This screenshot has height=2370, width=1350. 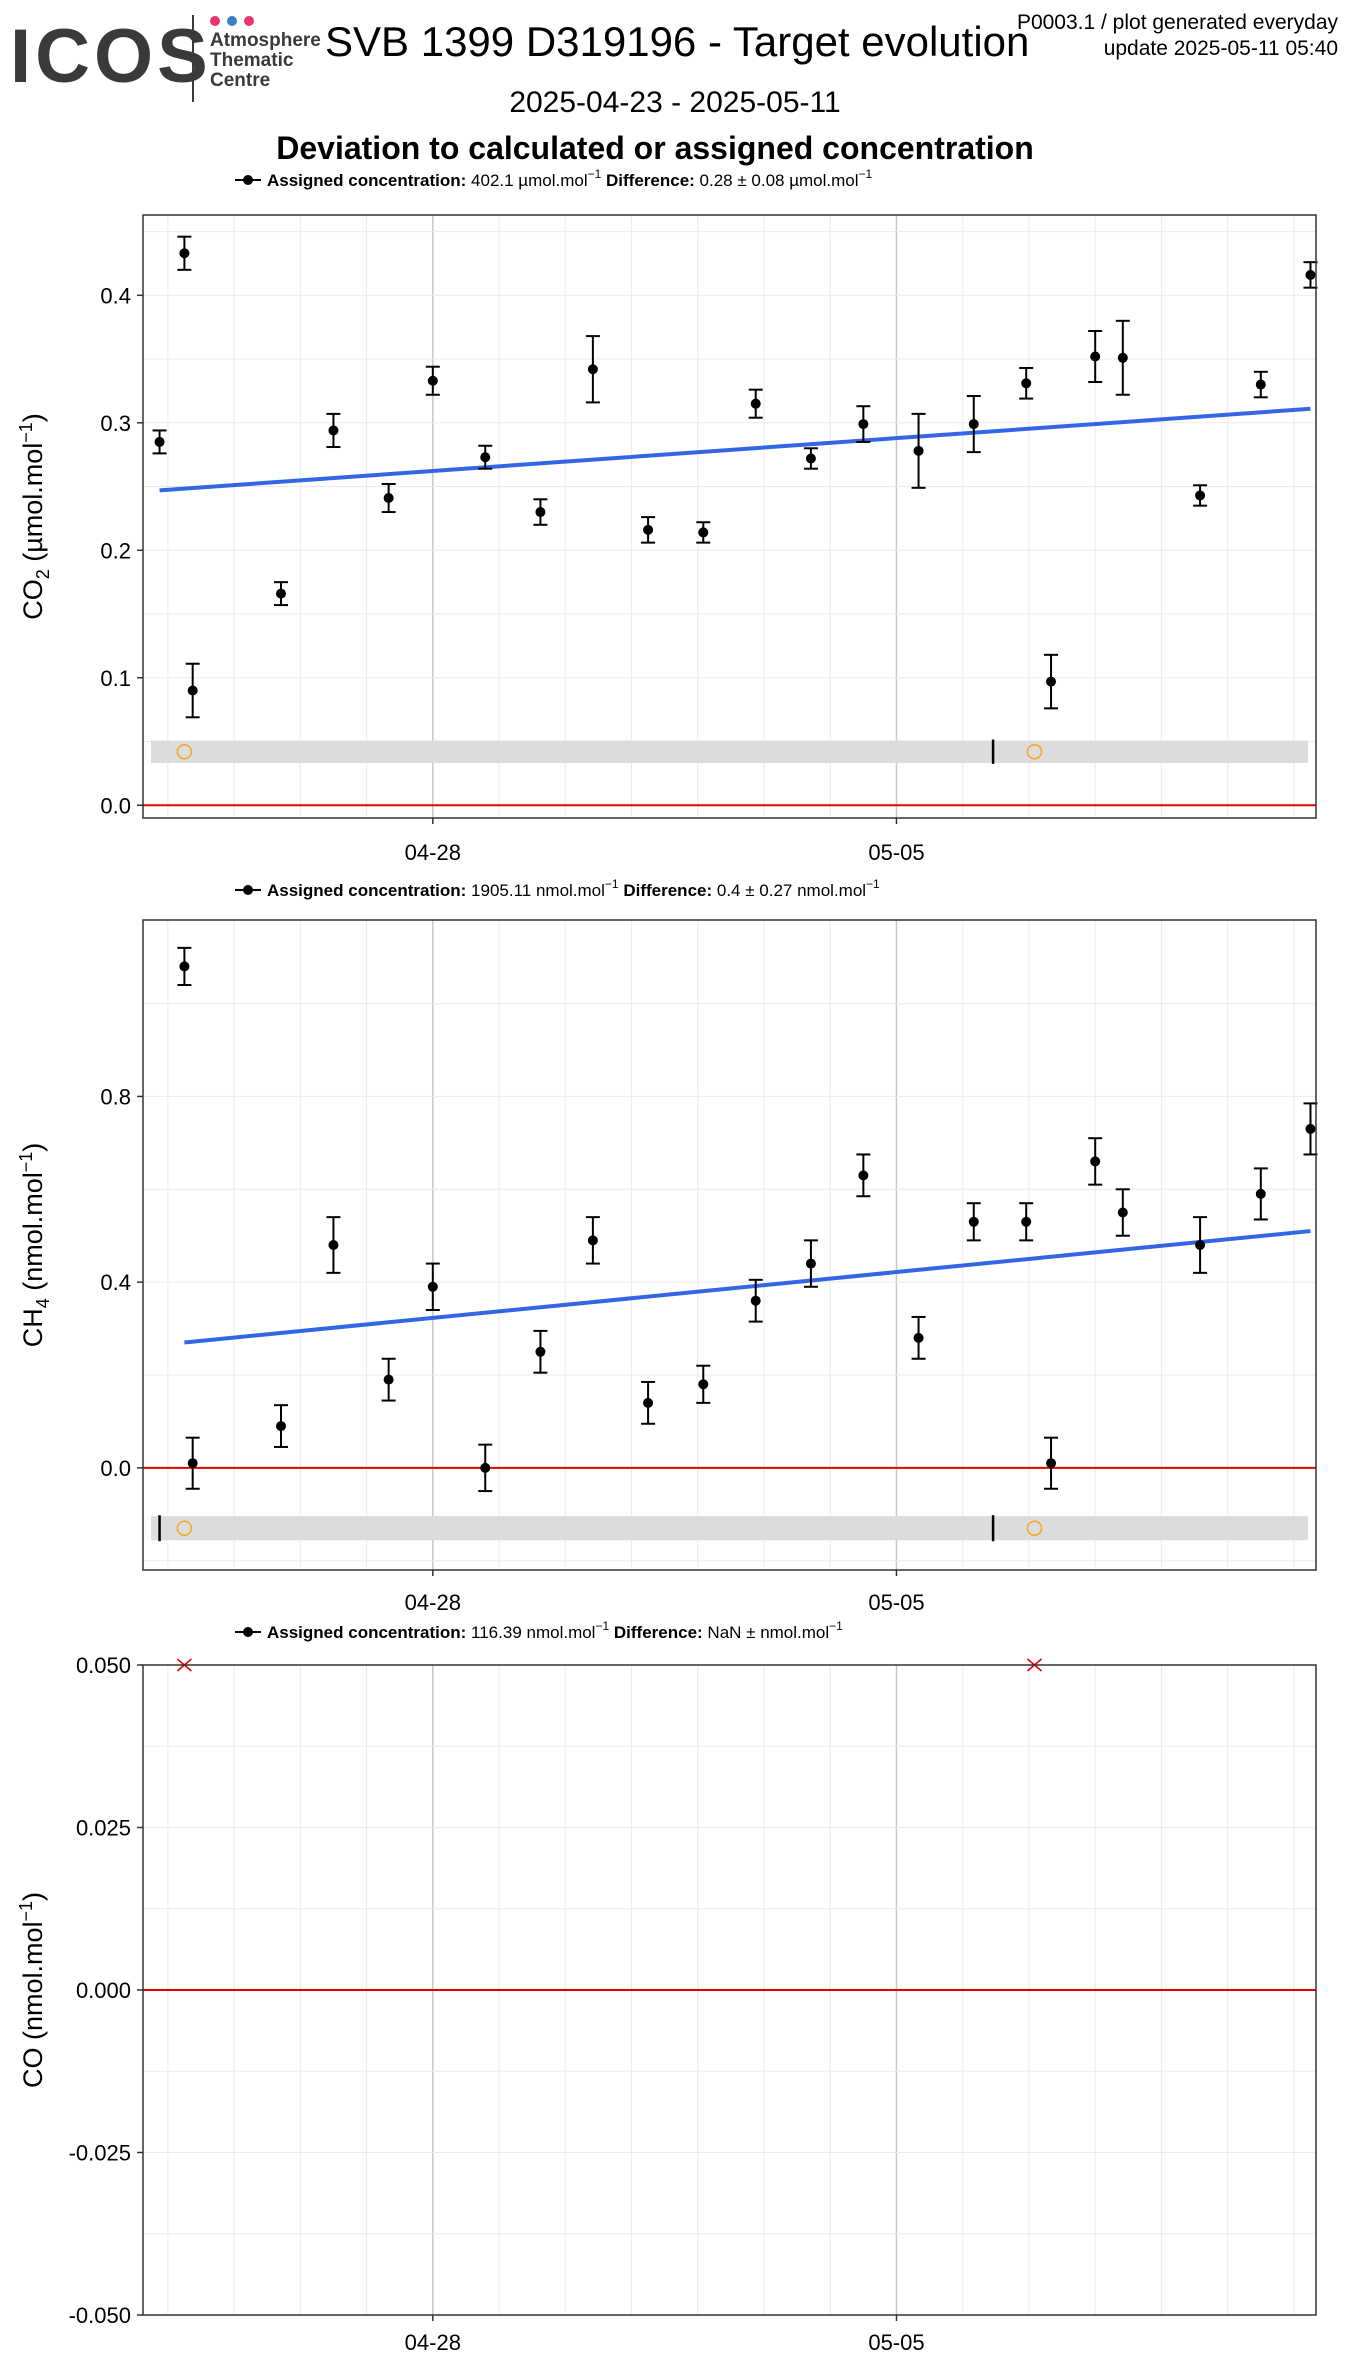 What do you see at coordinates (103, 1828) in the screenshot?
I see `y-tick-label: 0.025` at bounding box center [103, 1828].